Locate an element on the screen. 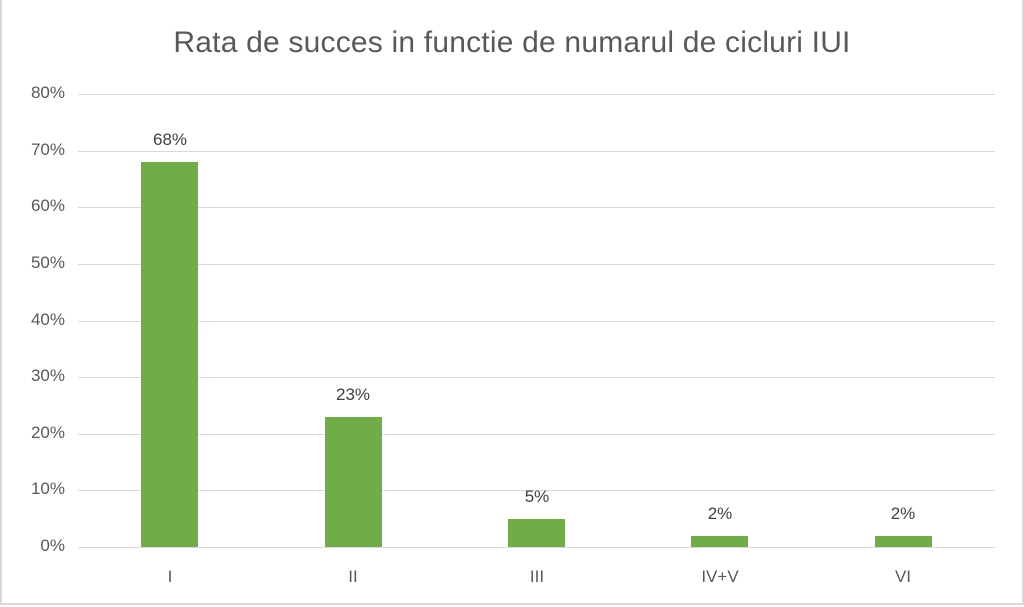 Image resolution: width=1024 pixels, height=607 pixels. x-category-label: VI is located at coordinates (903, 576).